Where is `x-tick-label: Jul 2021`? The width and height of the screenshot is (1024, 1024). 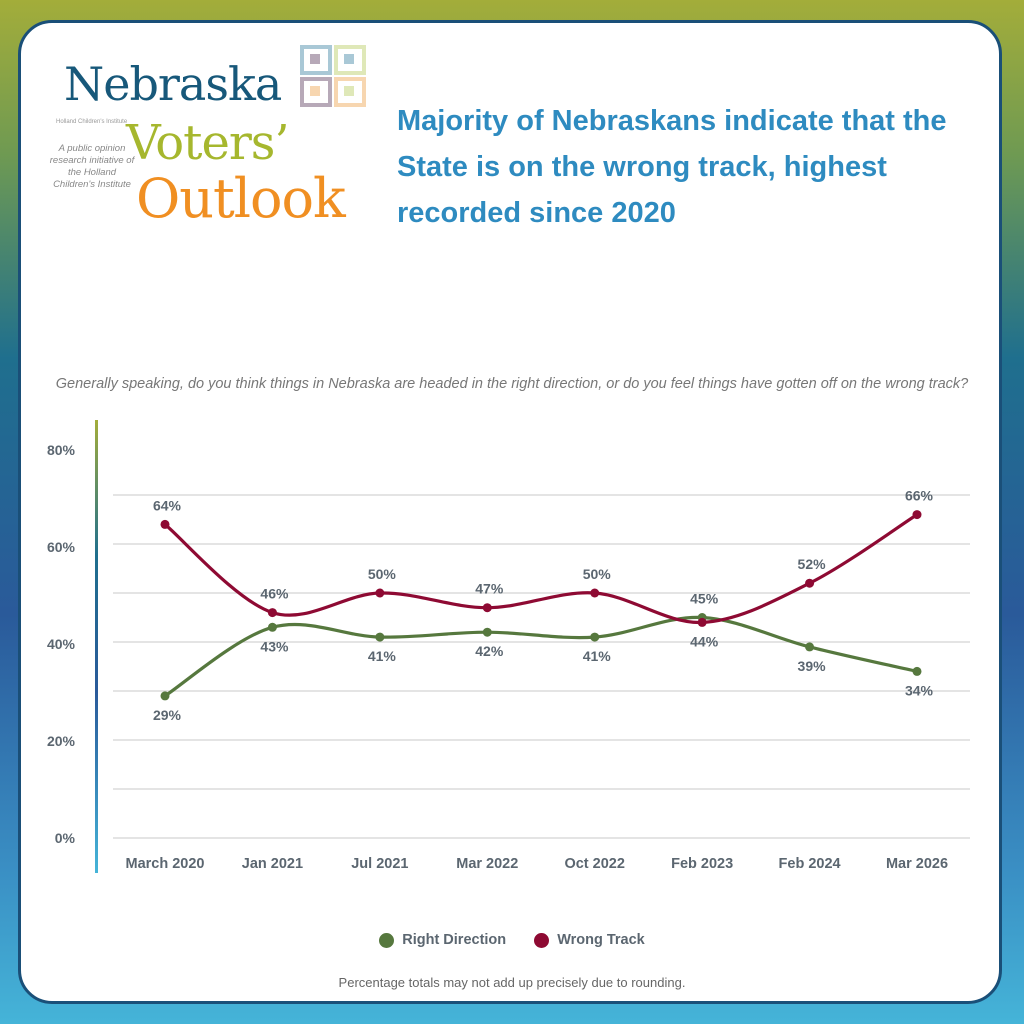 x-tick-label: Jul 2021 is located at coordinates (379, 864).